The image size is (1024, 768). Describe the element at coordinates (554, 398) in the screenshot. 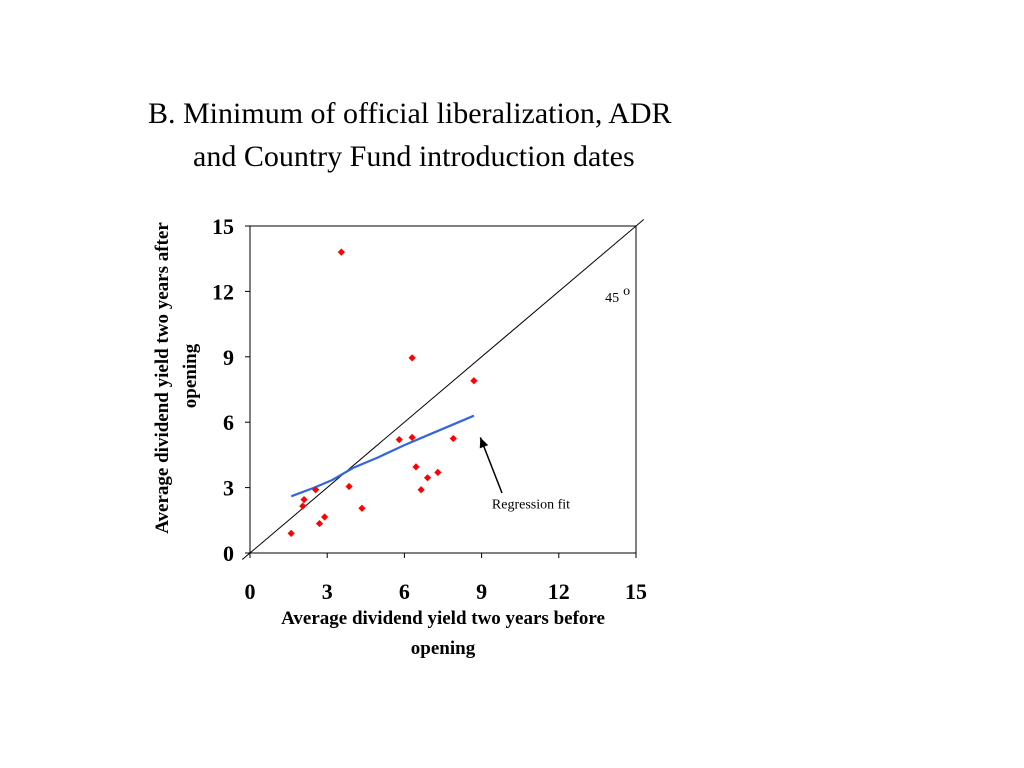

I see `annotations: 45 o Regression fit` at that location.